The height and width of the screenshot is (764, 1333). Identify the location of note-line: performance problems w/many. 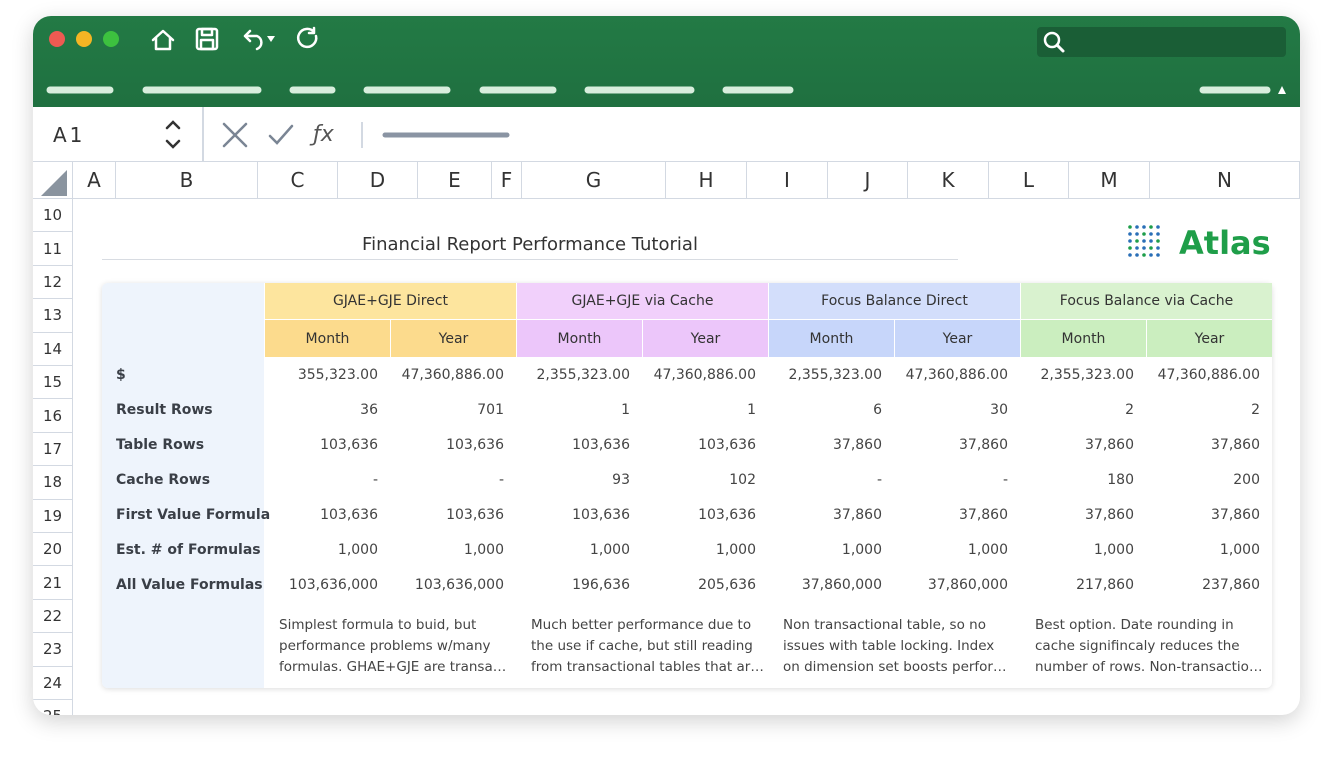
(385, 645).